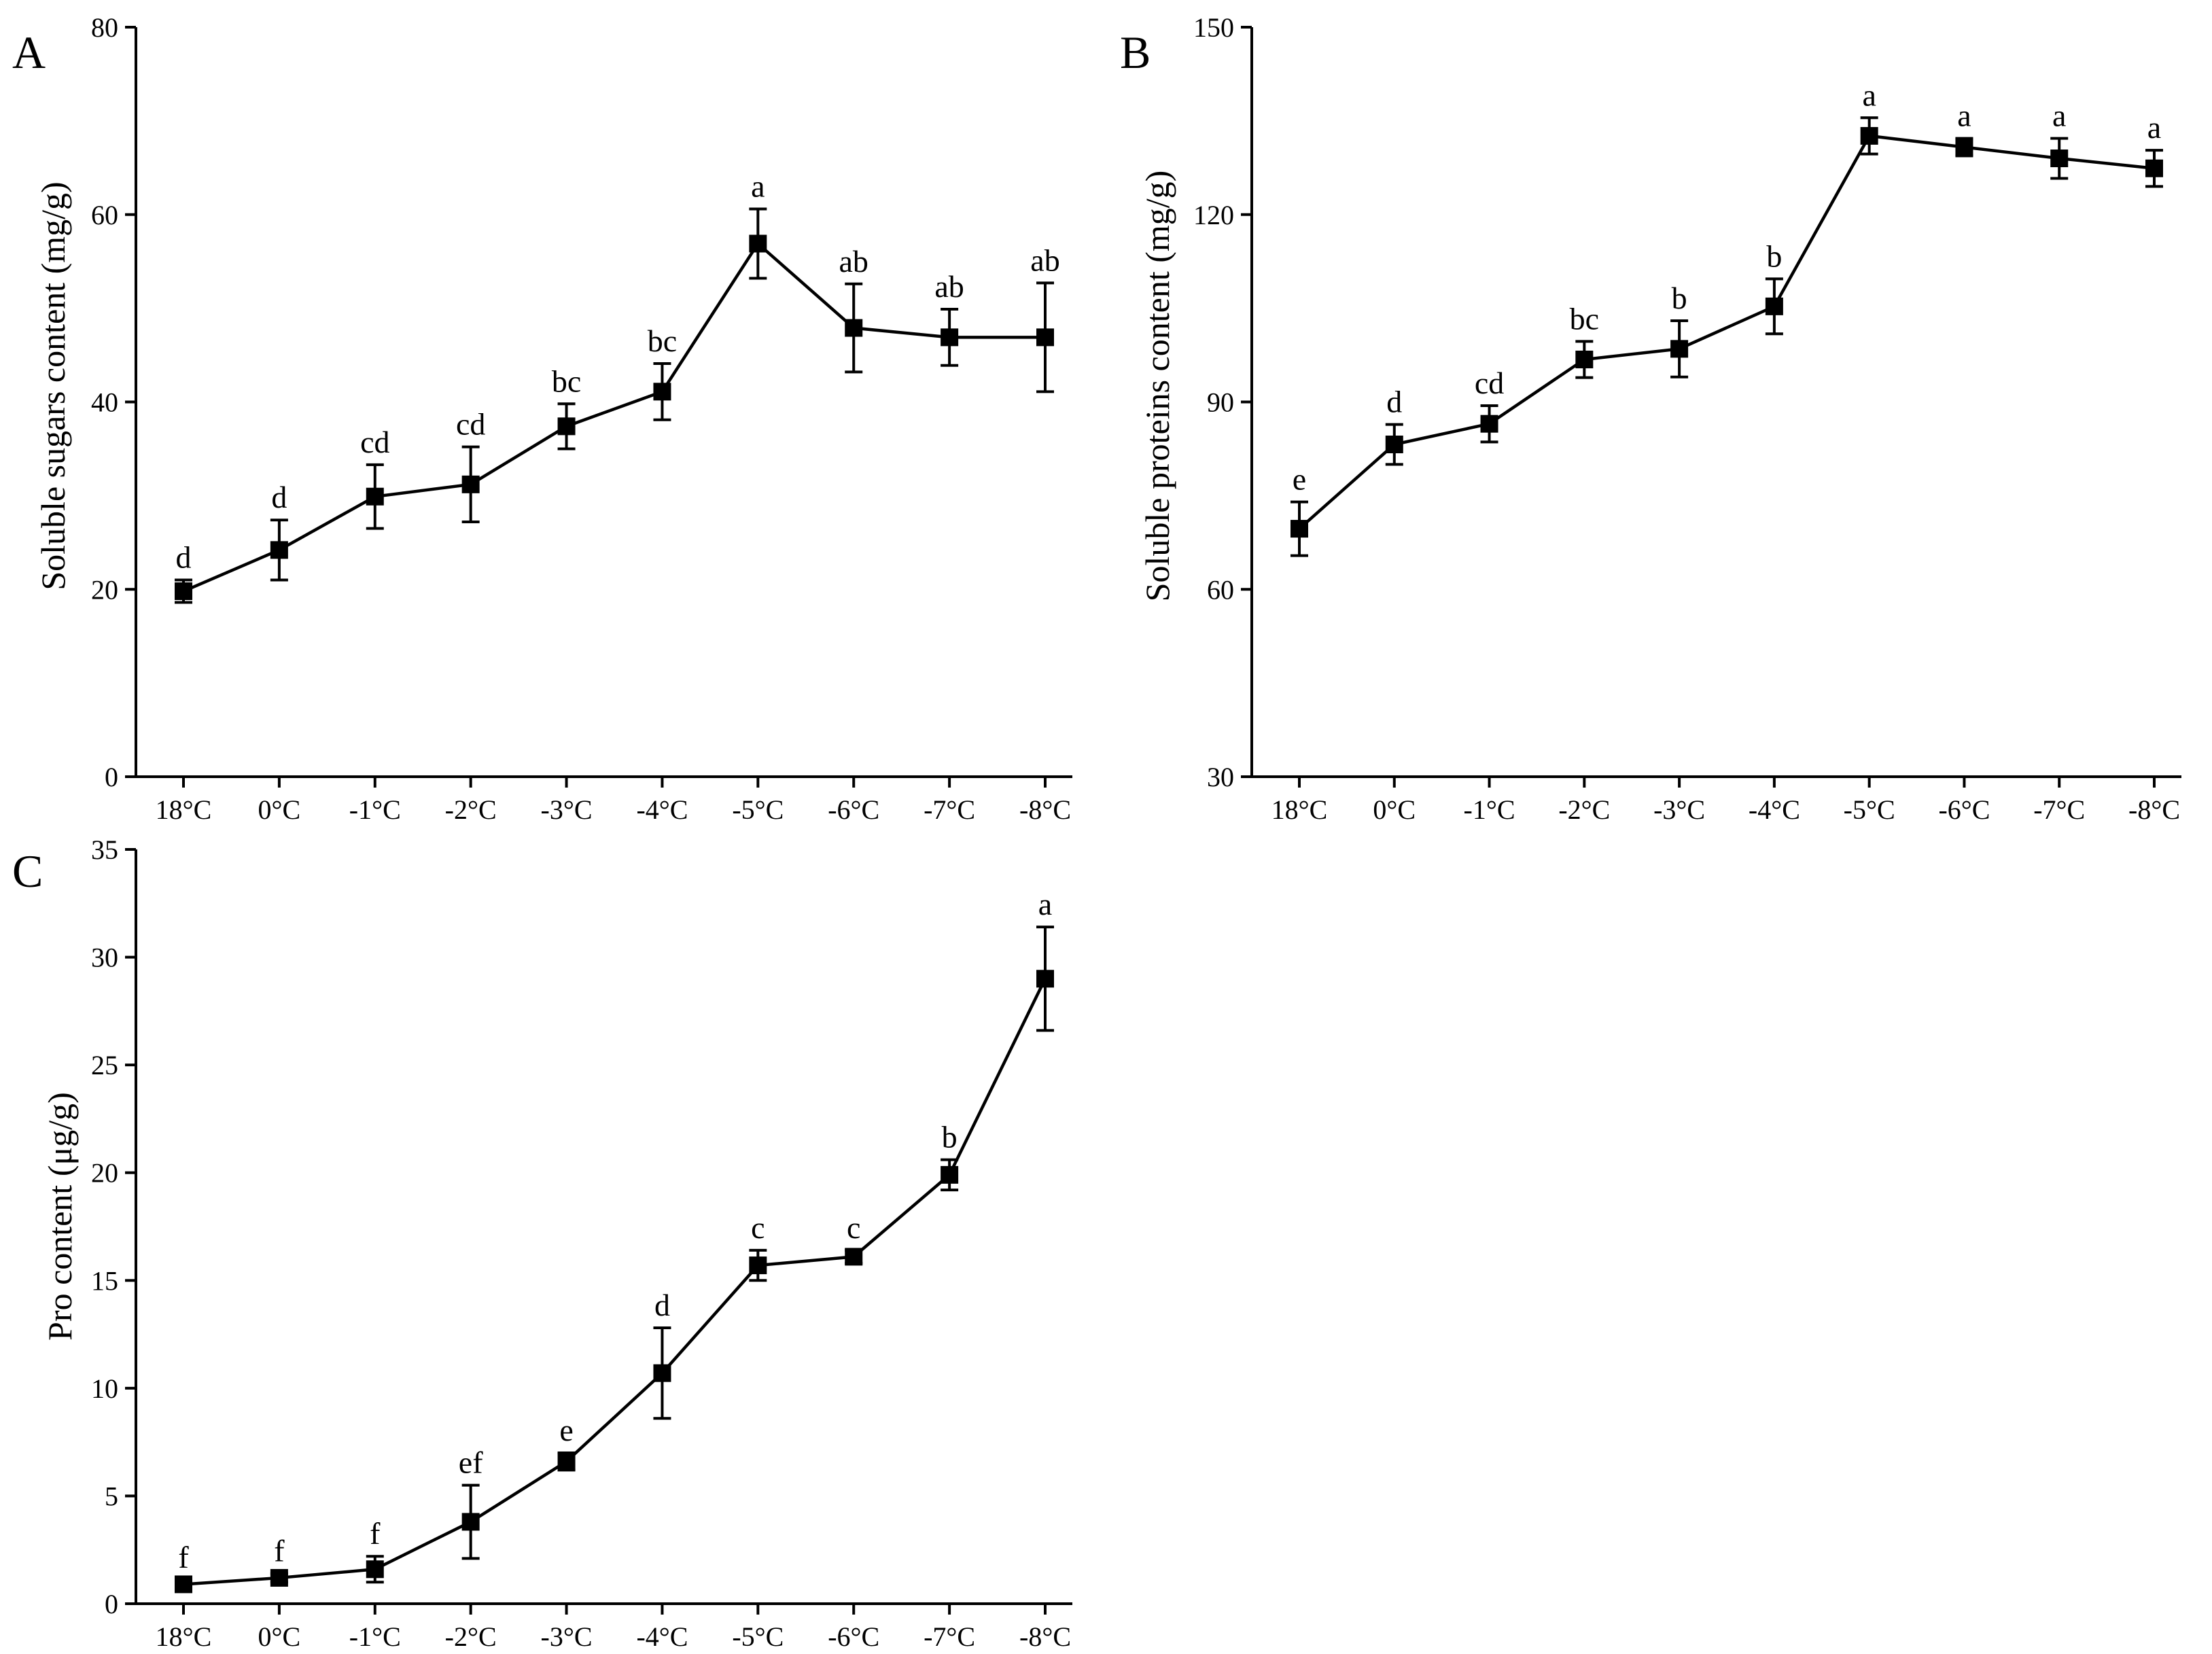  What do you see at coordinates (758, 1227) in the screenshot?
I see `significance-label: c` at bounding box center [758, 1227].